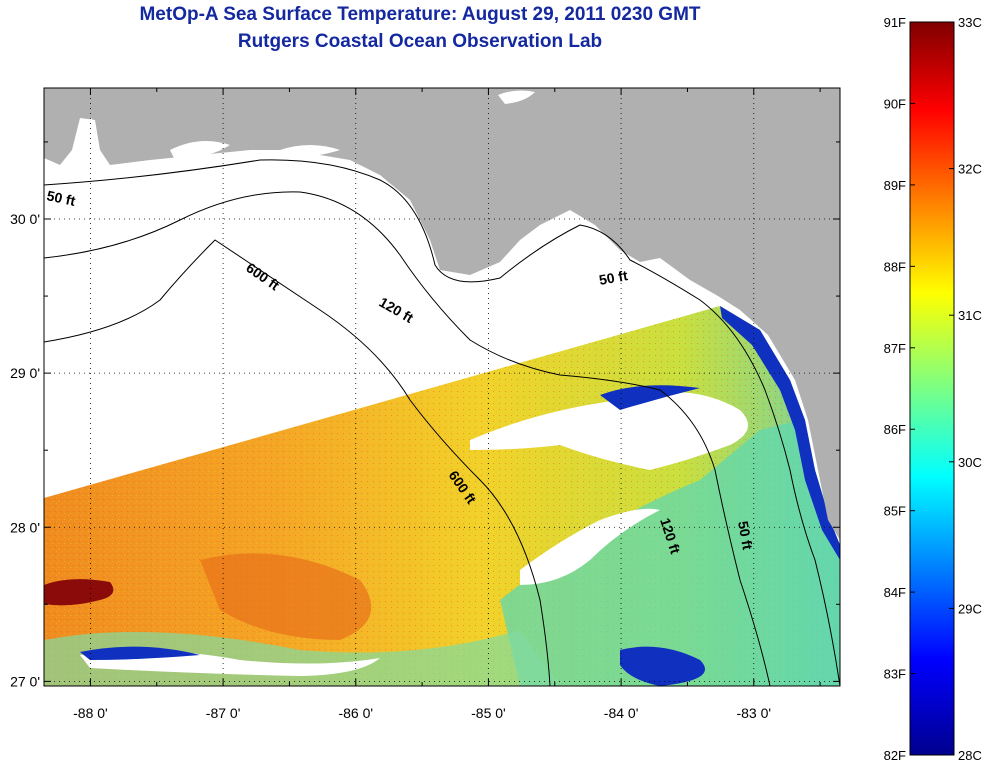  What do you see at coordinates (310, 151) in the screenshot?
I see `bay-choctawhatchee` at bounding box center [310, 151].